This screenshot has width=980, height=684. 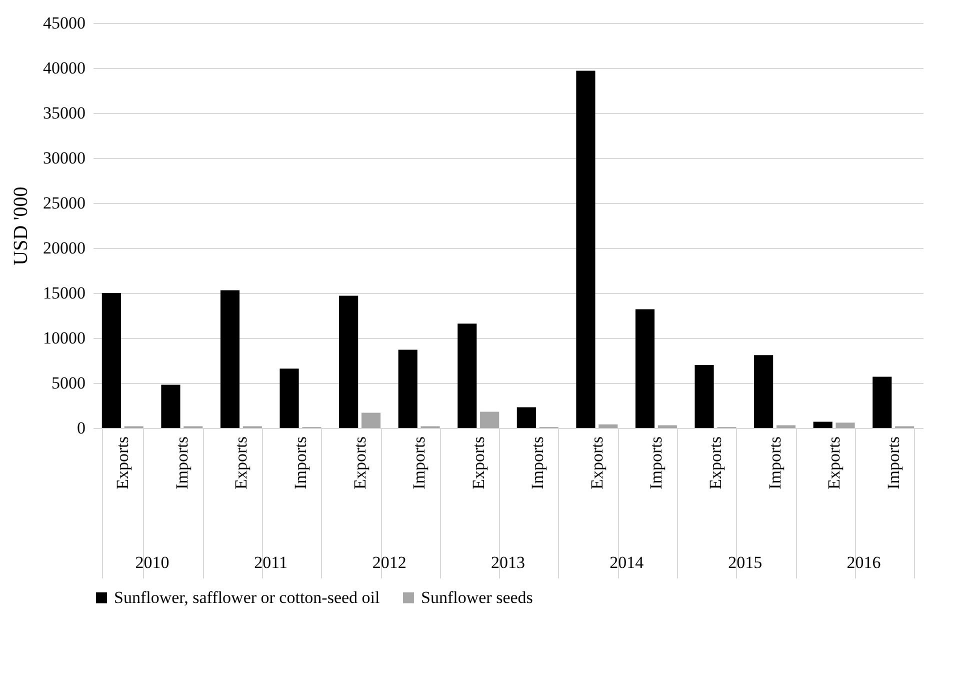 What do you see at coordinates (64, 293) in the screenshot?
I see `y-tick-label: 15000` at bounding box center [64, 293].